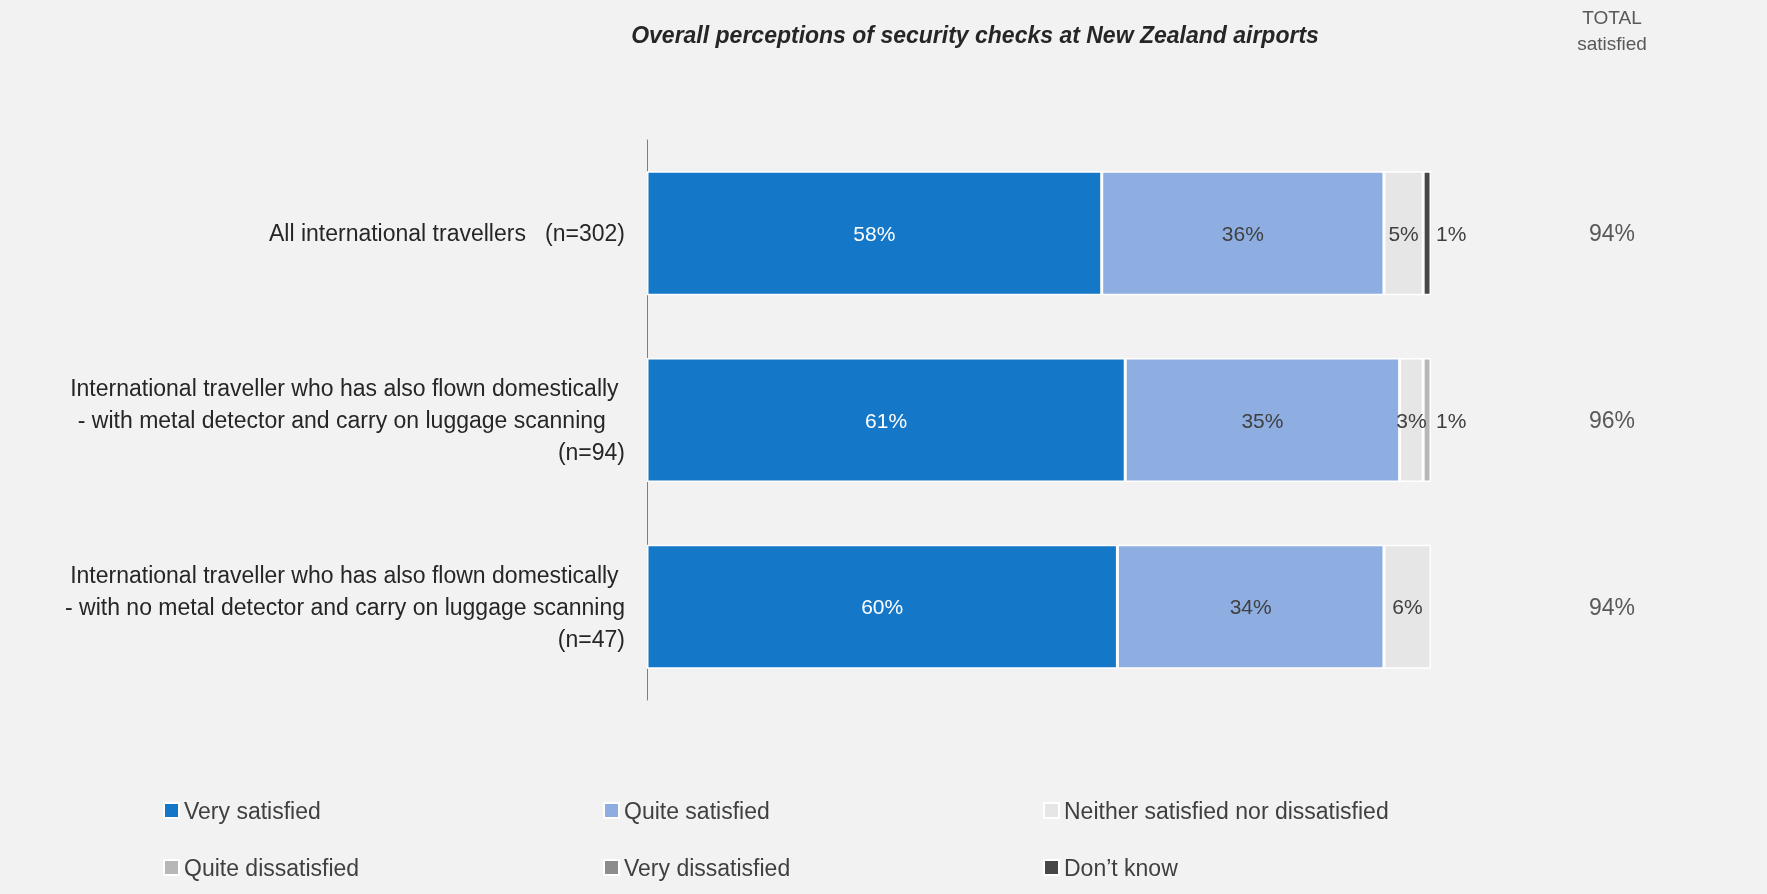 The width and height of the screenshot is (1767, 894). Describe the element at coordinates (1403, 233) in the screenshot. I see `data-label: 5%` at that location.